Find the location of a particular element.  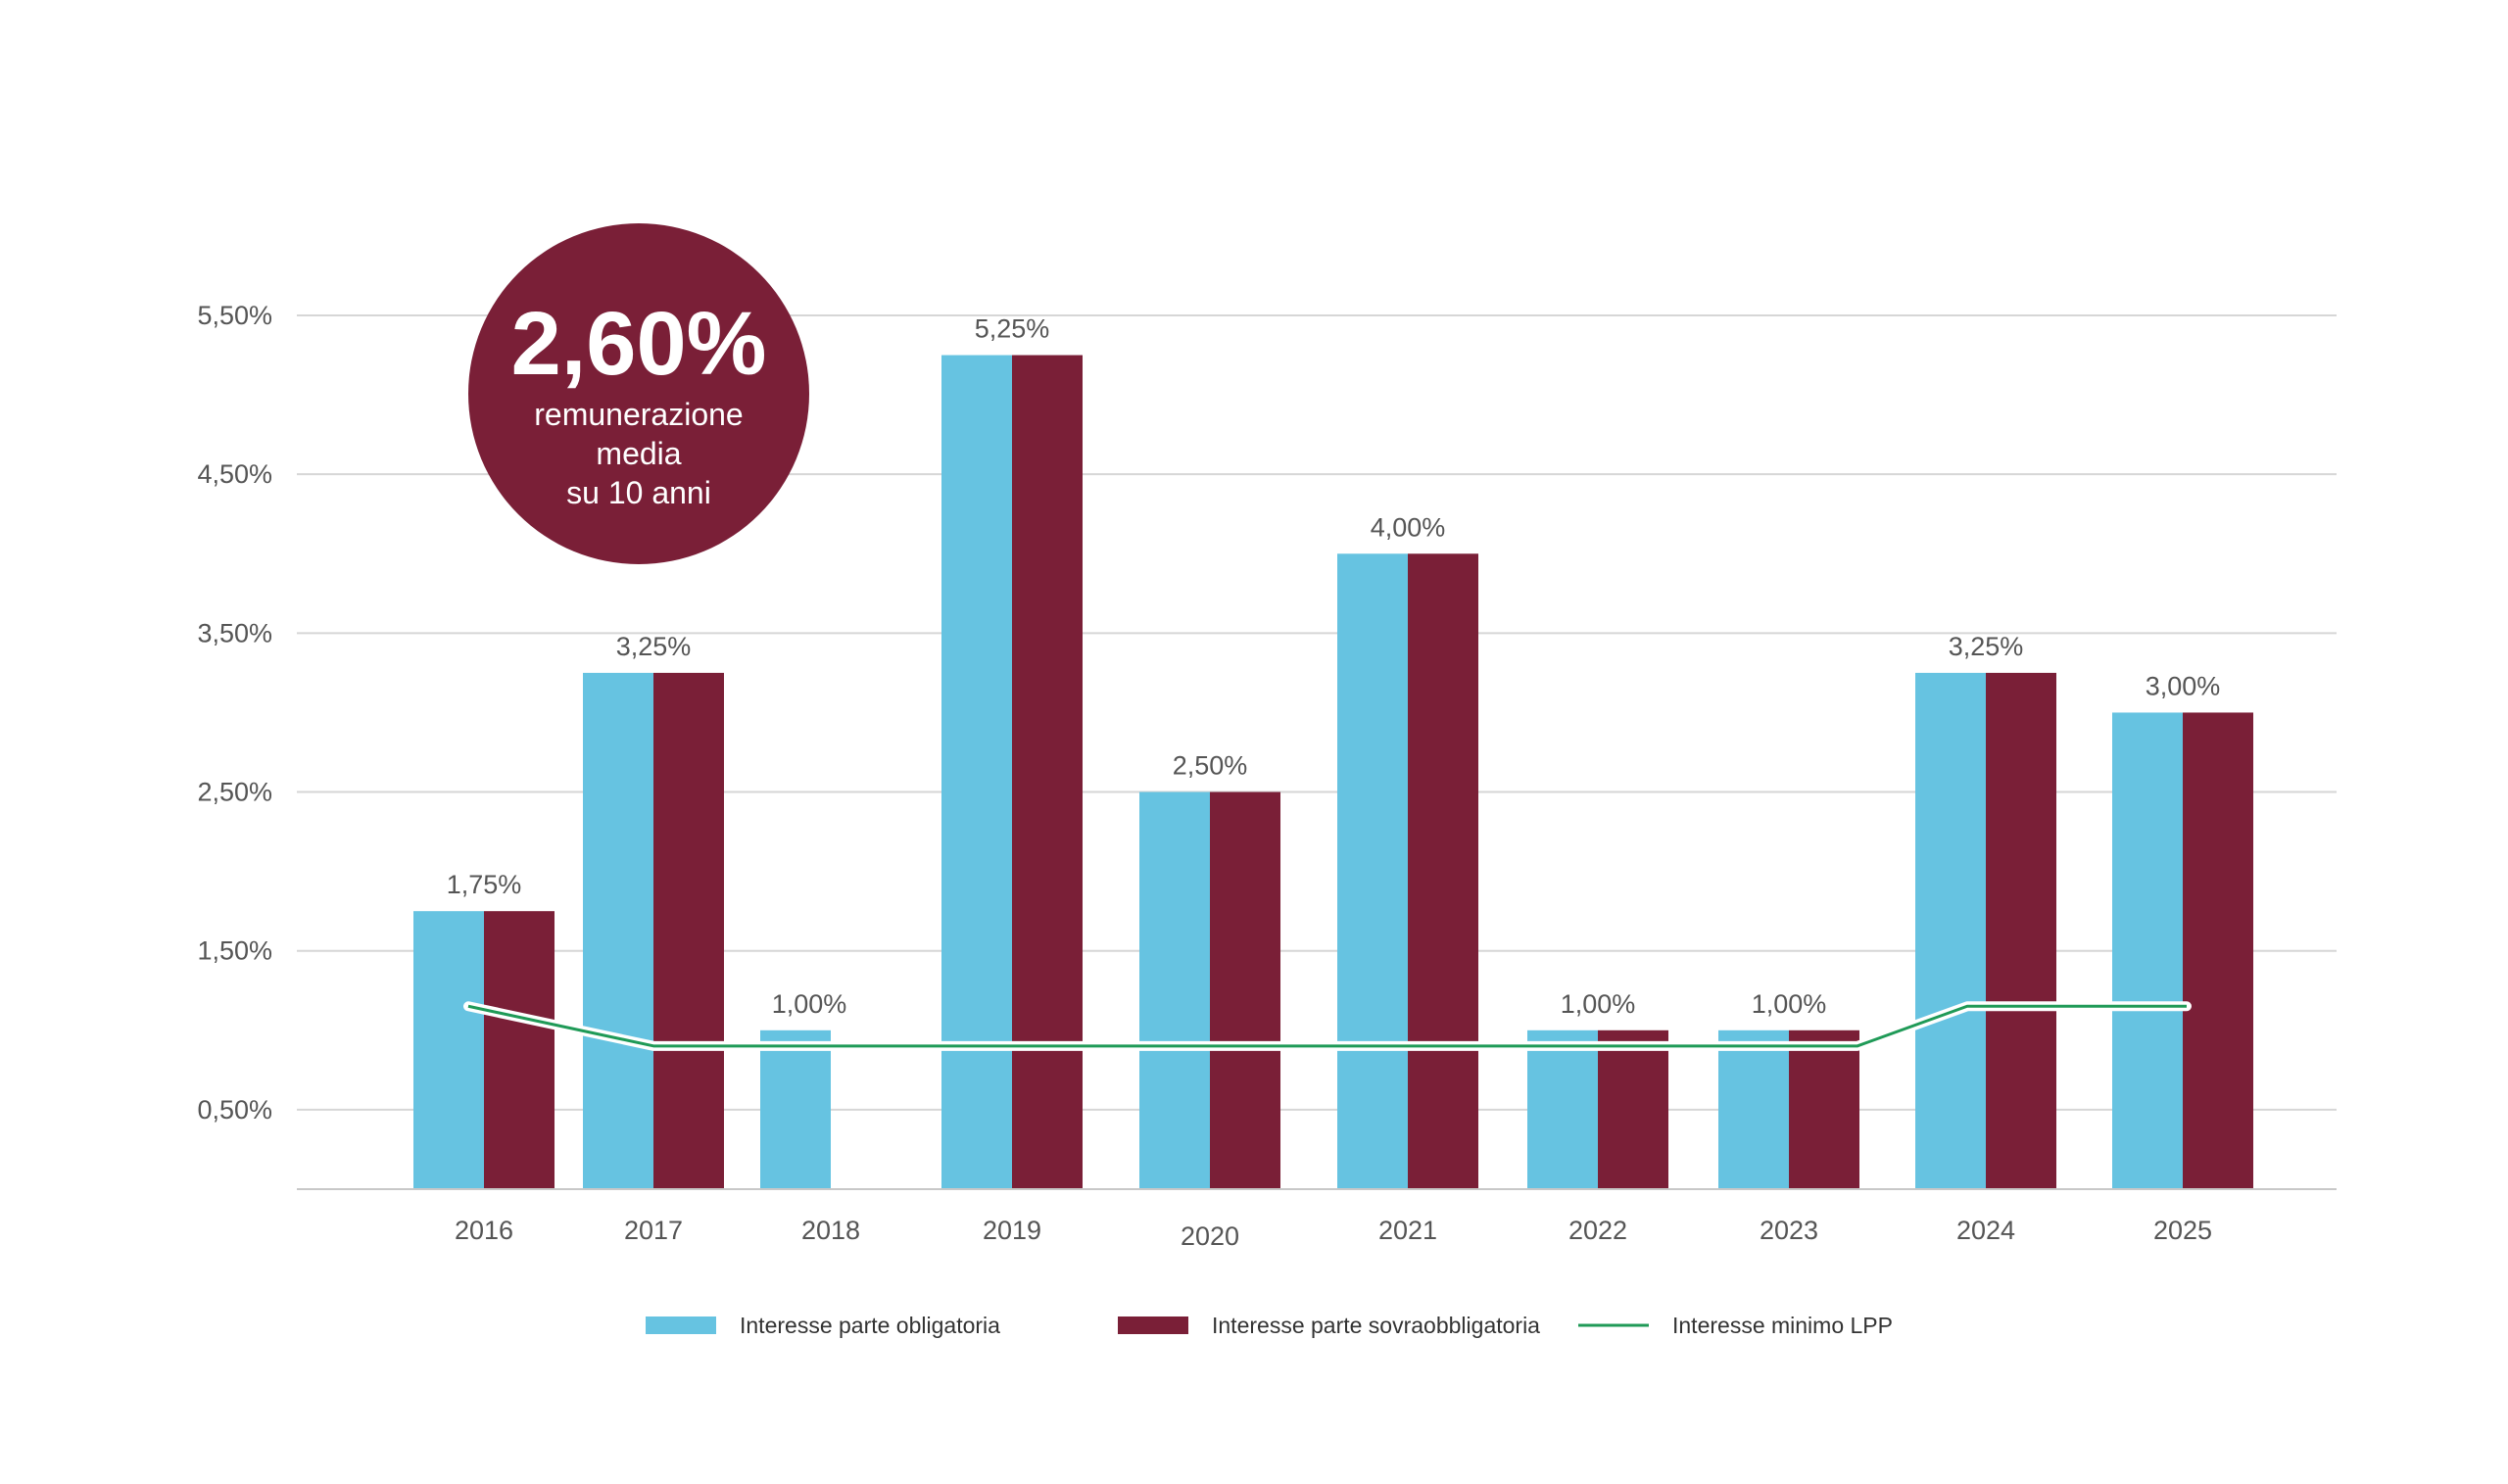

badge-line-3: su 10 anni is located at coordinates (638, 492).